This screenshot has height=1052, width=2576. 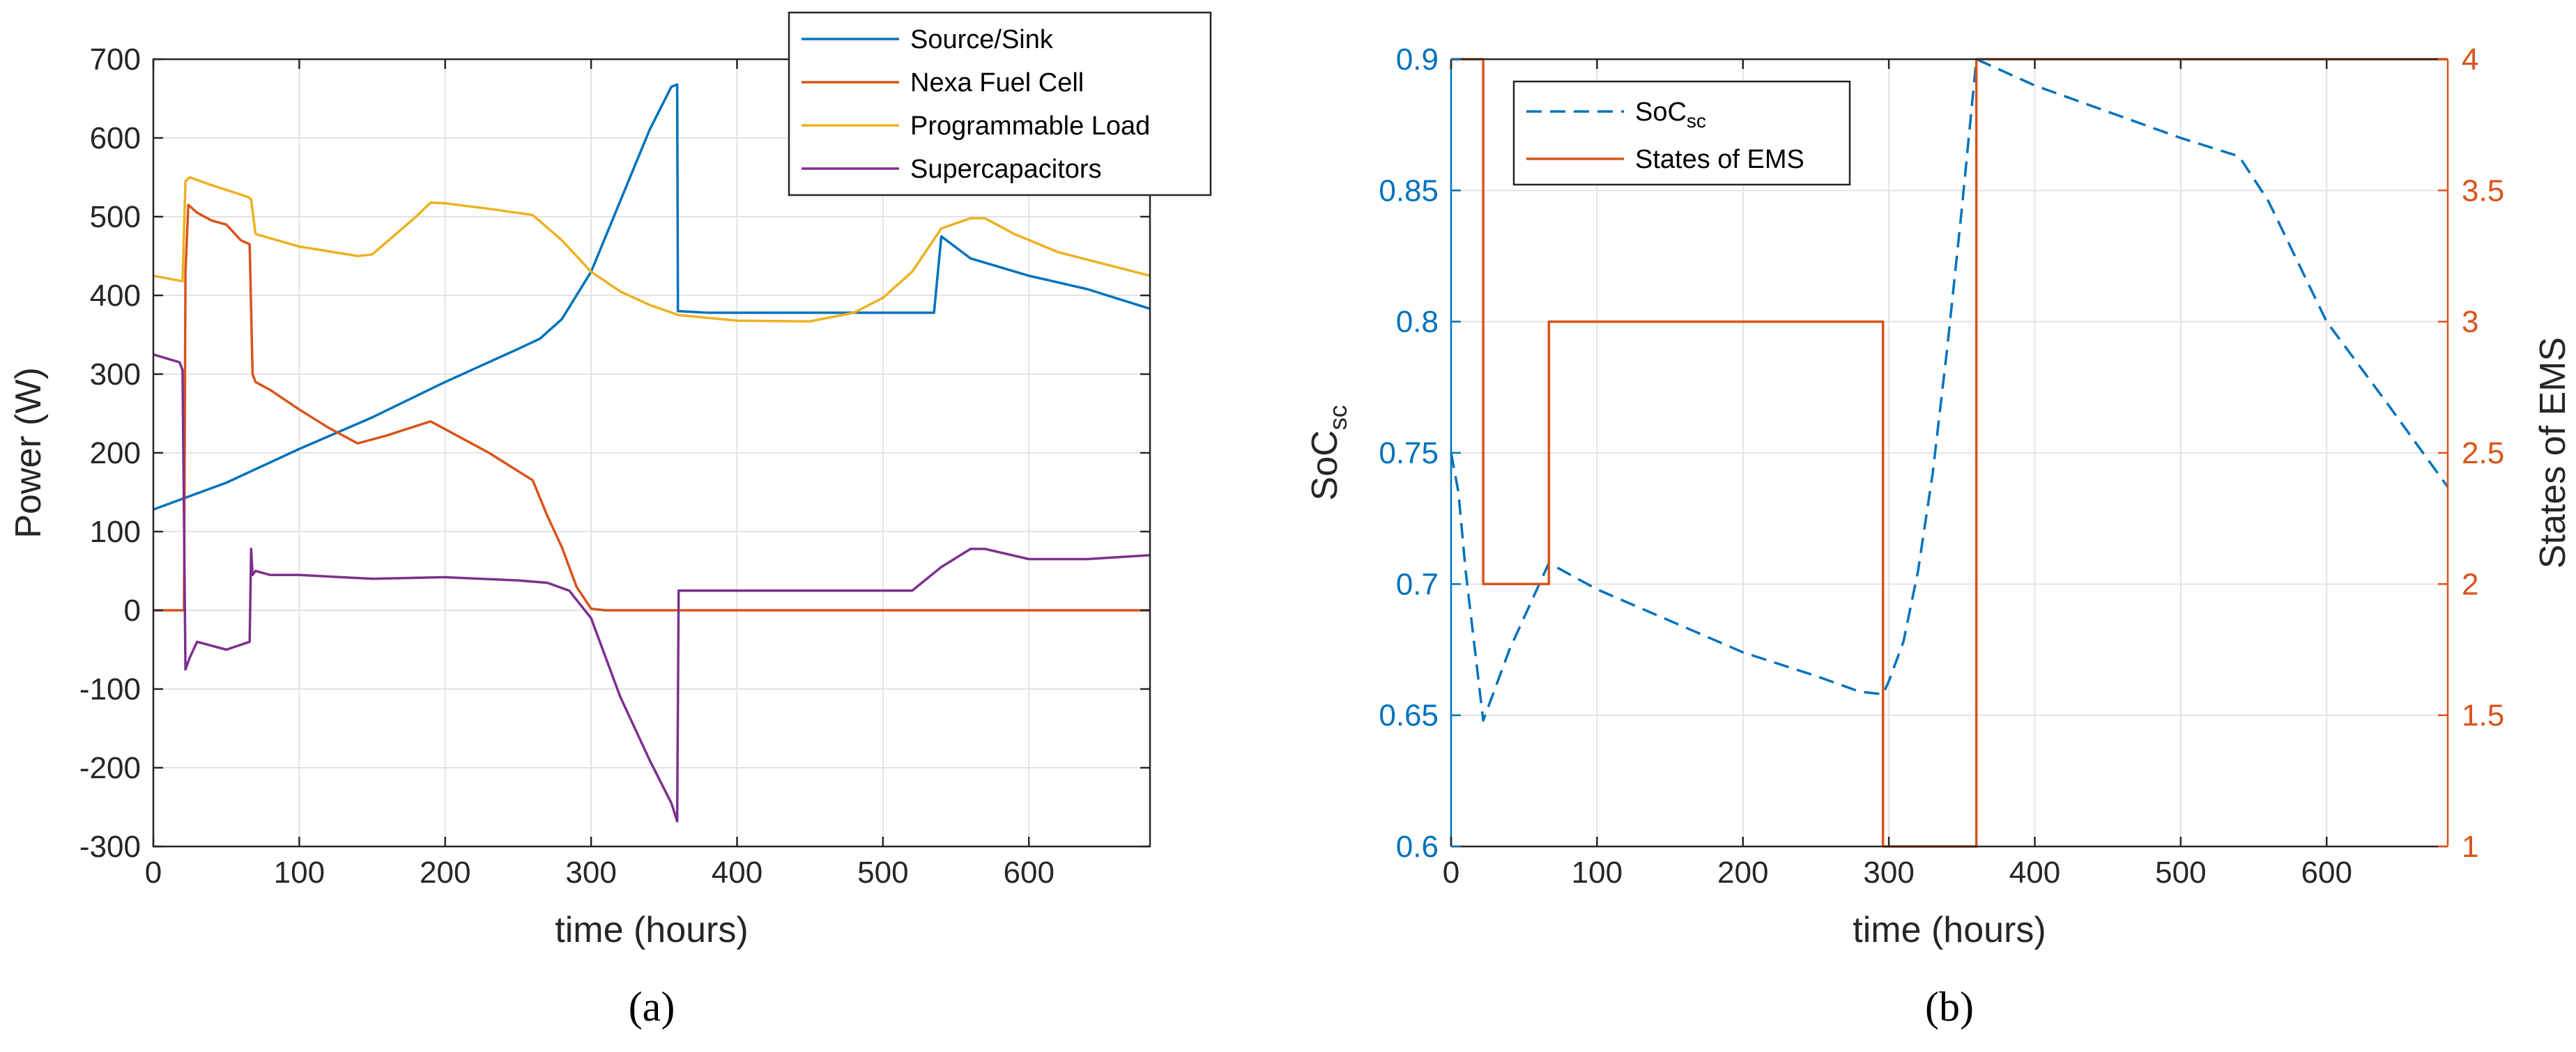 What do you see at coordinates (2470, 584) in the screenshot?
I see `right-y-tick-label: 2` at bounding box center [2470, 584].